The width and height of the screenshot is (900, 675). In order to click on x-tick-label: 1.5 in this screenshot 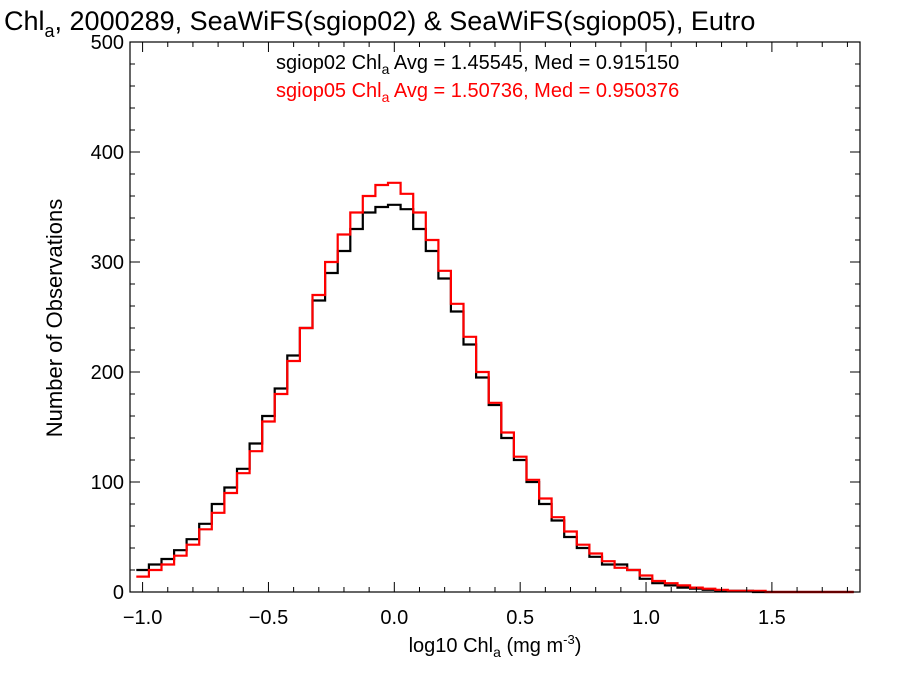, I will do `click(772, 618)`.